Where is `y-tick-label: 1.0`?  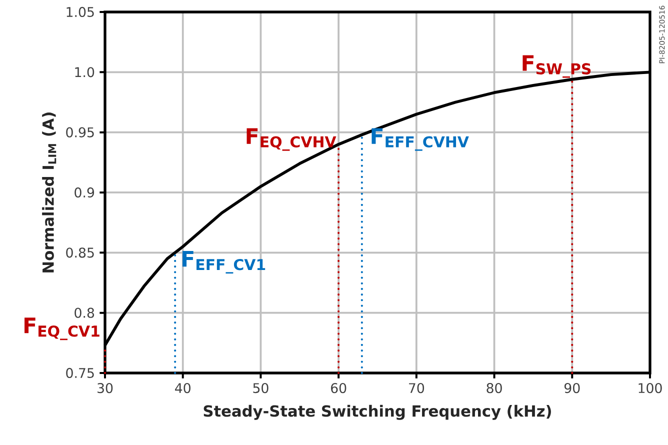 y-tick-label: 1.0 is located at coordinates (84, 72).